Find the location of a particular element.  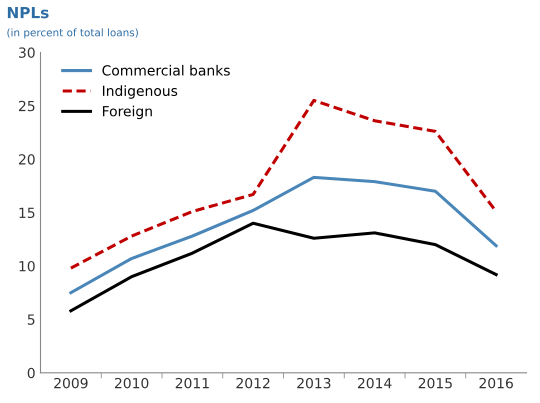

x-tick-label: 2015 is located at coordinates (435, 383).